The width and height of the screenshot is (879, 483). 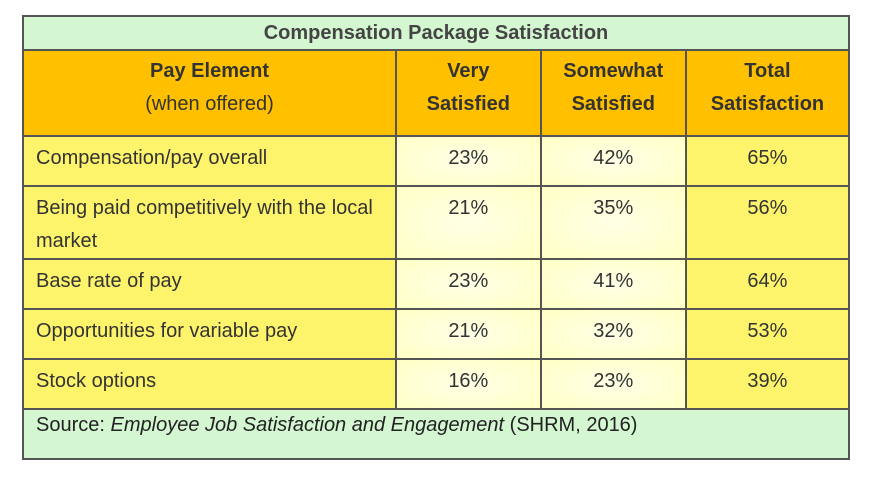 I want to click on data-row: Opportunities for variable pay 21% 32% 53%, so click(x=436, y=334).